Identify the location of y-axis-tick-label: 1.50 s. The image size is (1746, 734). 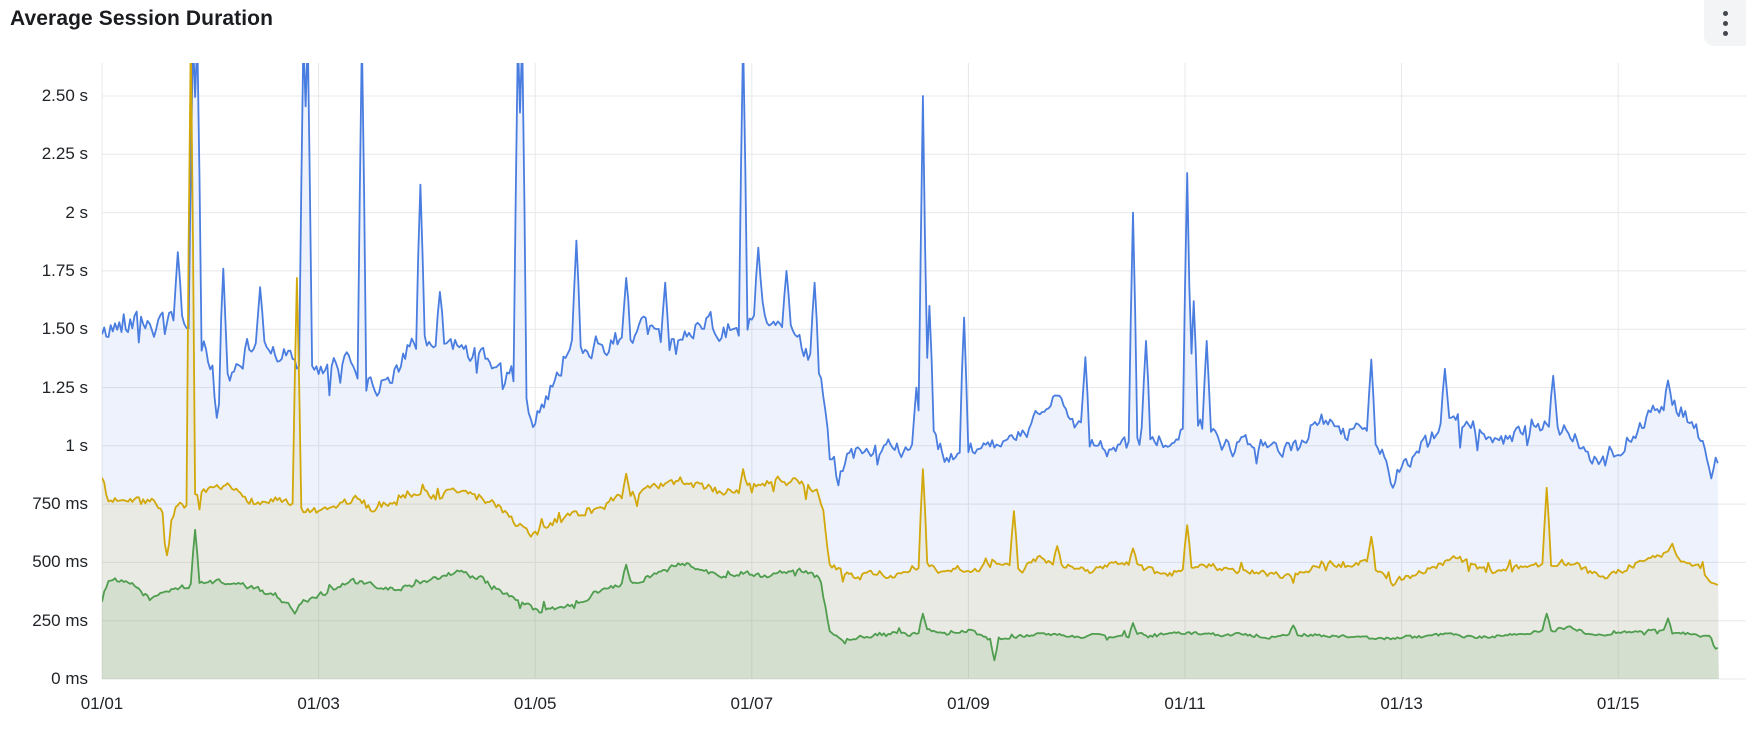
(64, 329).